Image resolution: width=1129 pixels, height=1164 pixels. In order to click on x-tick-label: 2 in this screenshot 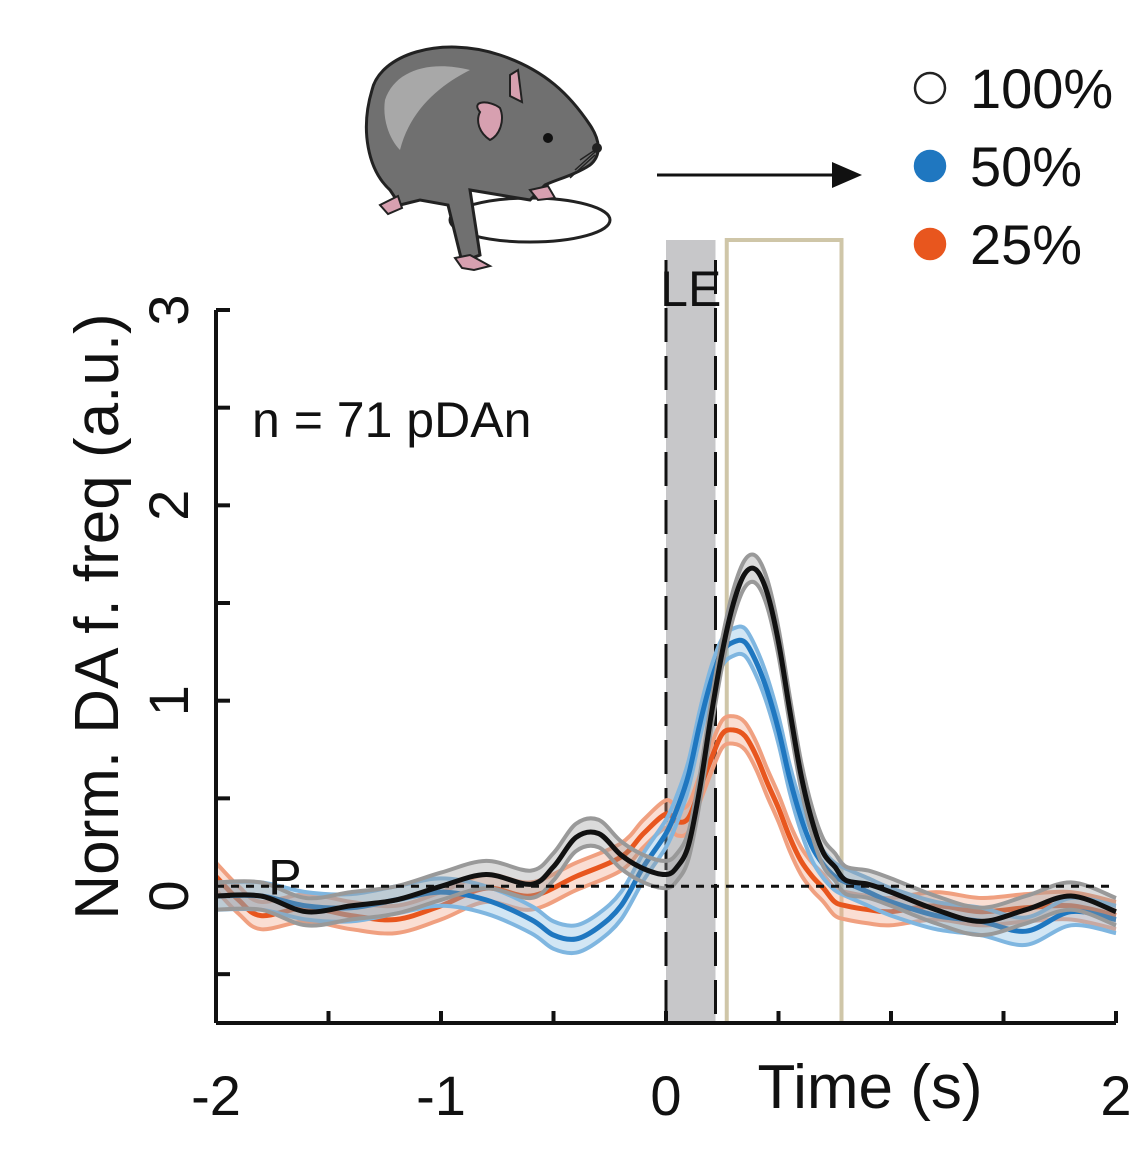, I will do `click(1114, 1095)`.